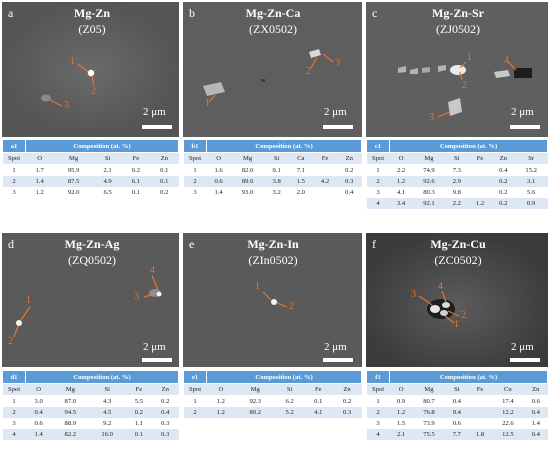 The height and width of the screenshot is (469, 550). I want to click on table-cell: 80.3, so click(429, 192).